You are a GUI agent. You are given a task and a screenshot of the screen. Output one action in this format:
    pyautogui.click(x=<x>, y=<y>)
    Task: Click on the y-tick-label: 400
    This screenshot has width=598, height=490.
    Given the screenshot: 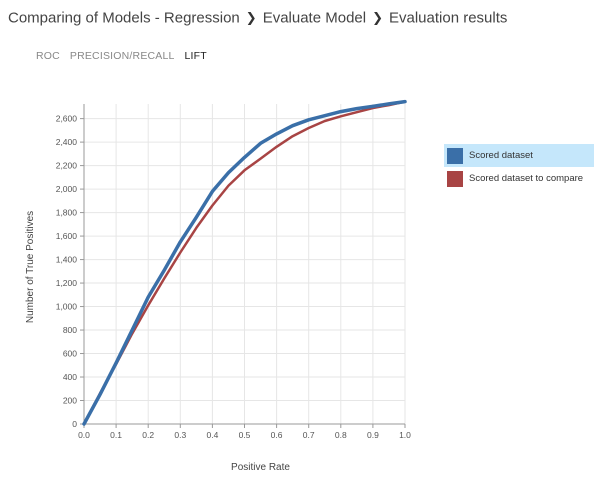 What is the action you would take?
    pyautogui.click(x=70, y=377)
    